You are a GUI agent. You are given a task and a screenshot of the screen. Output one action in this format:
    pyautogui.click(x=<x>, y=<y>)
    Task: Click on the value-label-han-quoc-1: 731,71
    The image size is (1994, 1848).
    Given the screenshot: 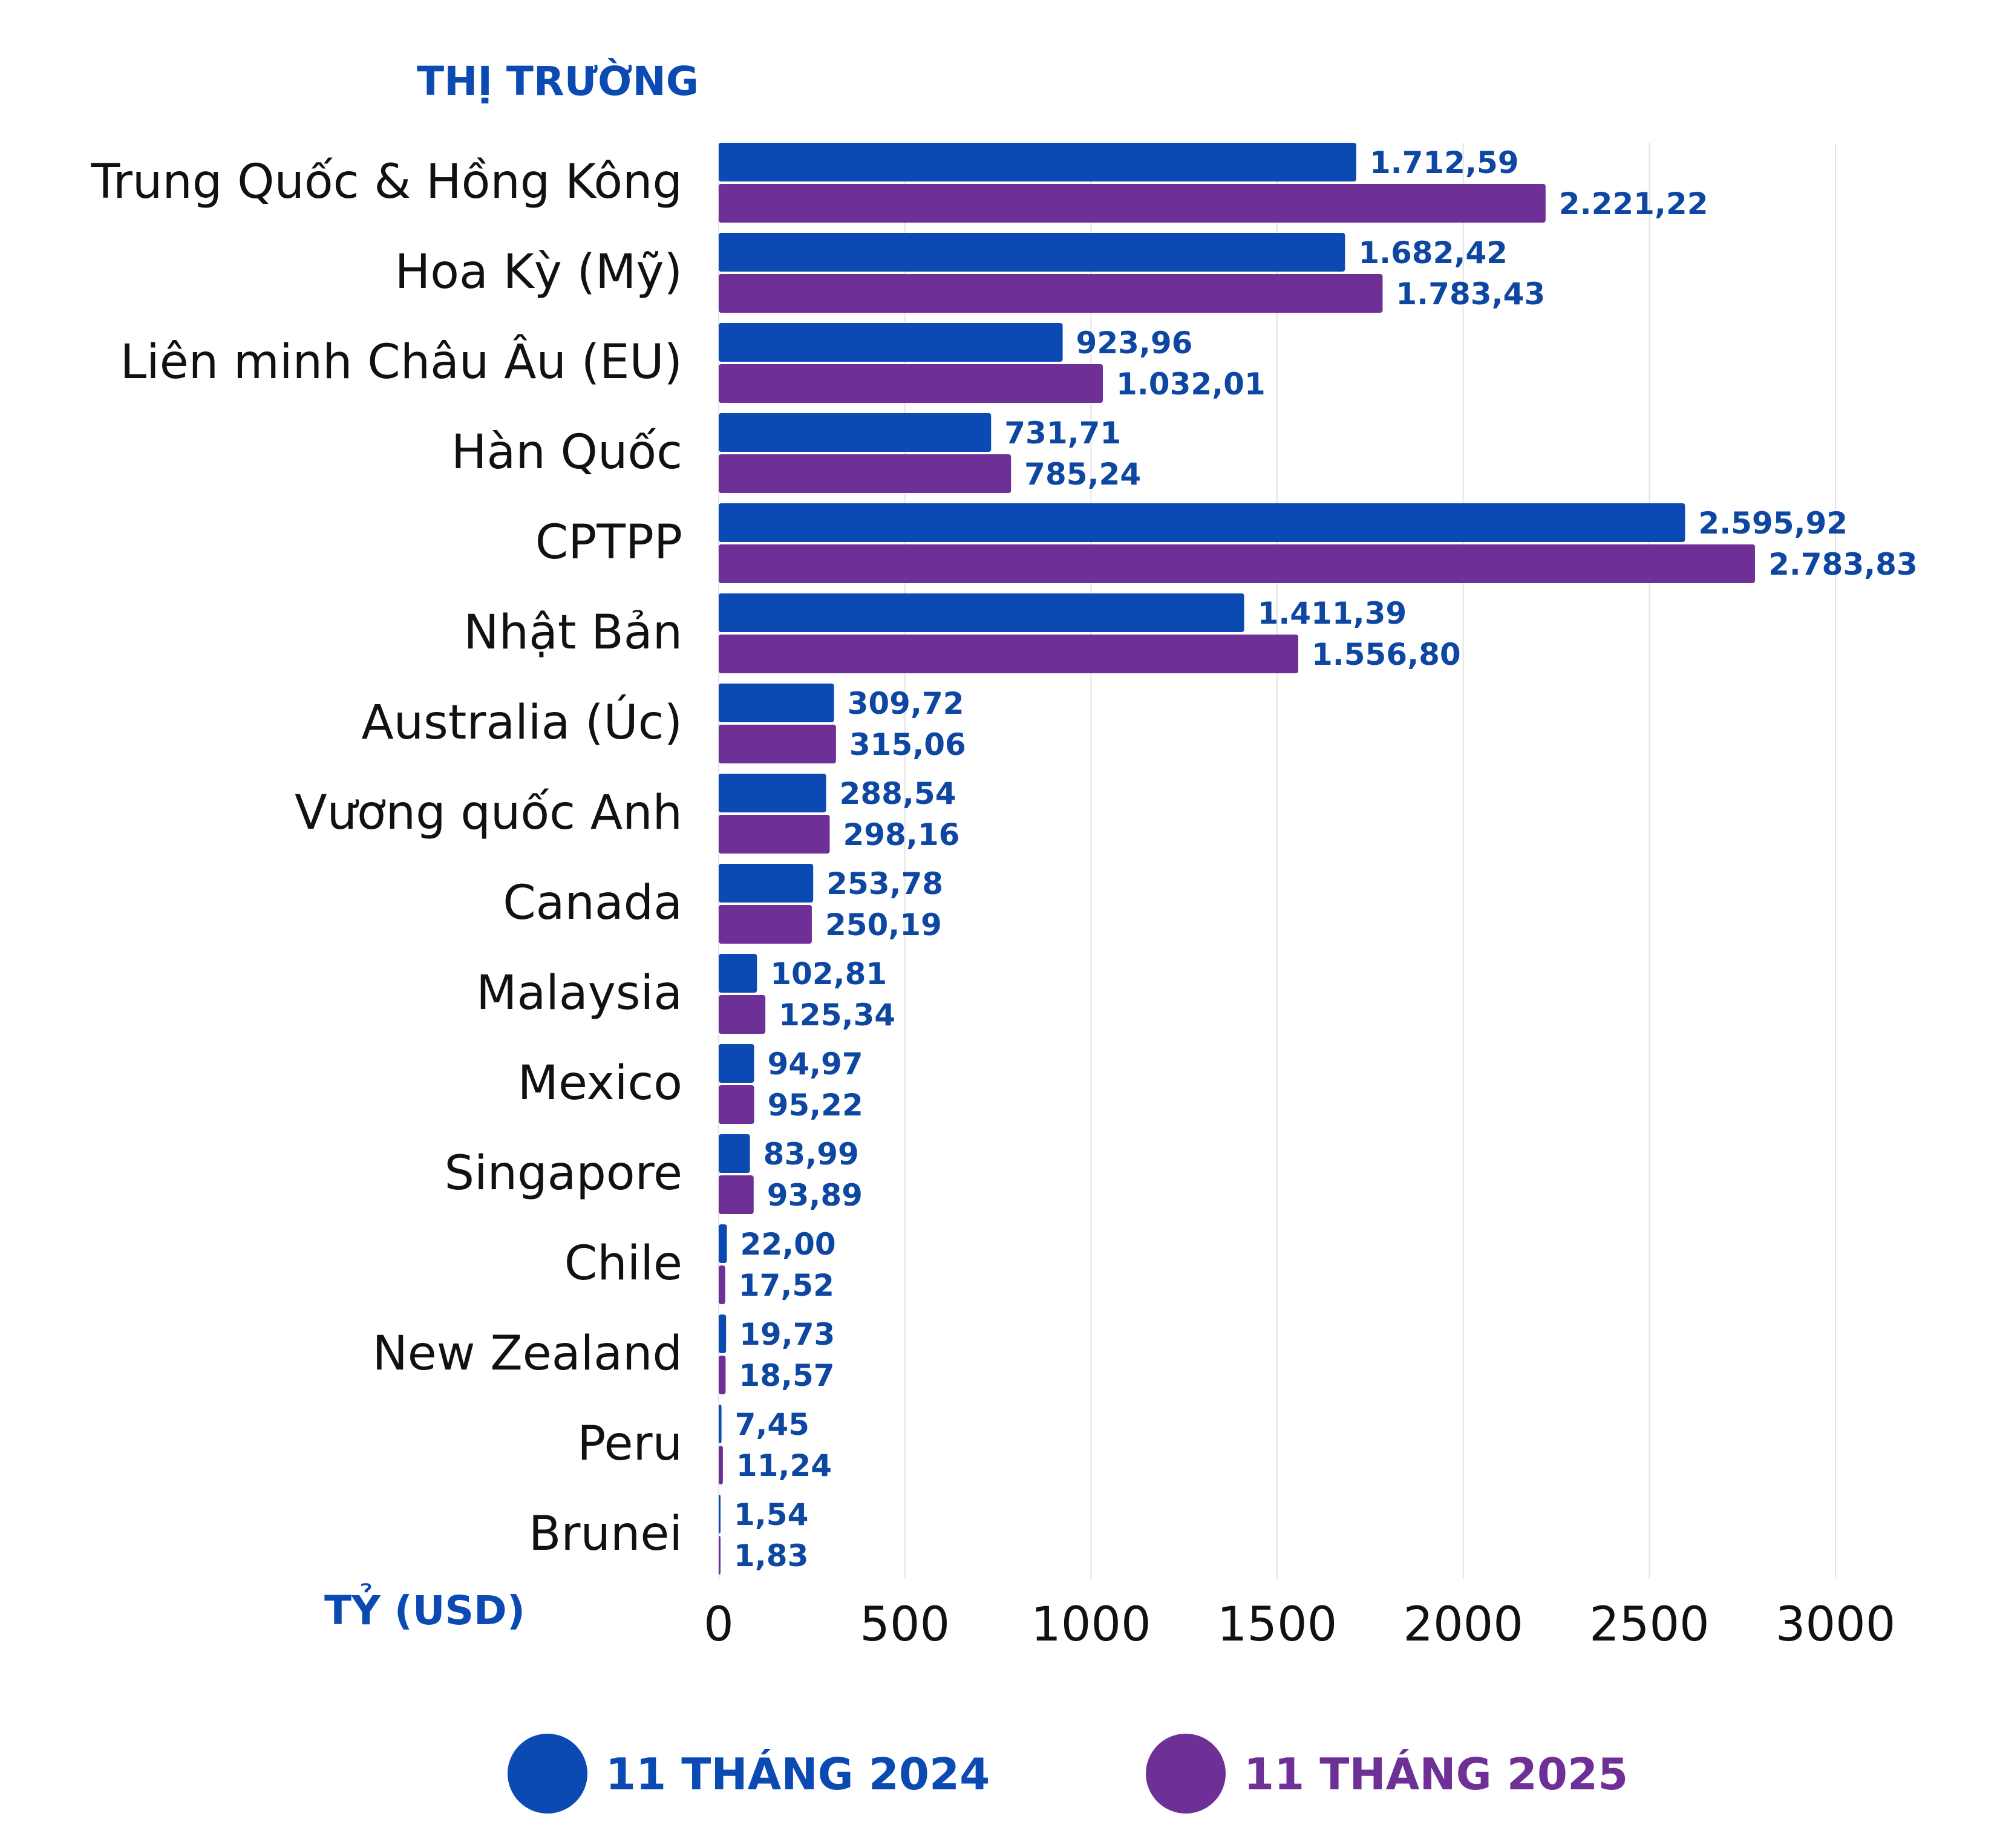 What is the action you would take?
    pyautogui.click(x=1062, y=434)
    